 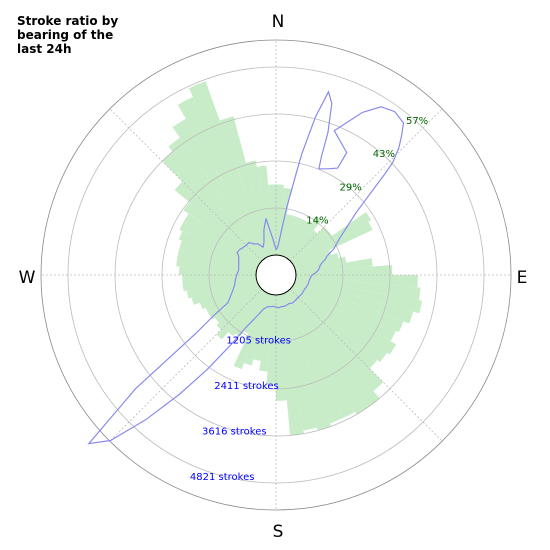 I want to click on center-circle, so click(x=276, y=275).